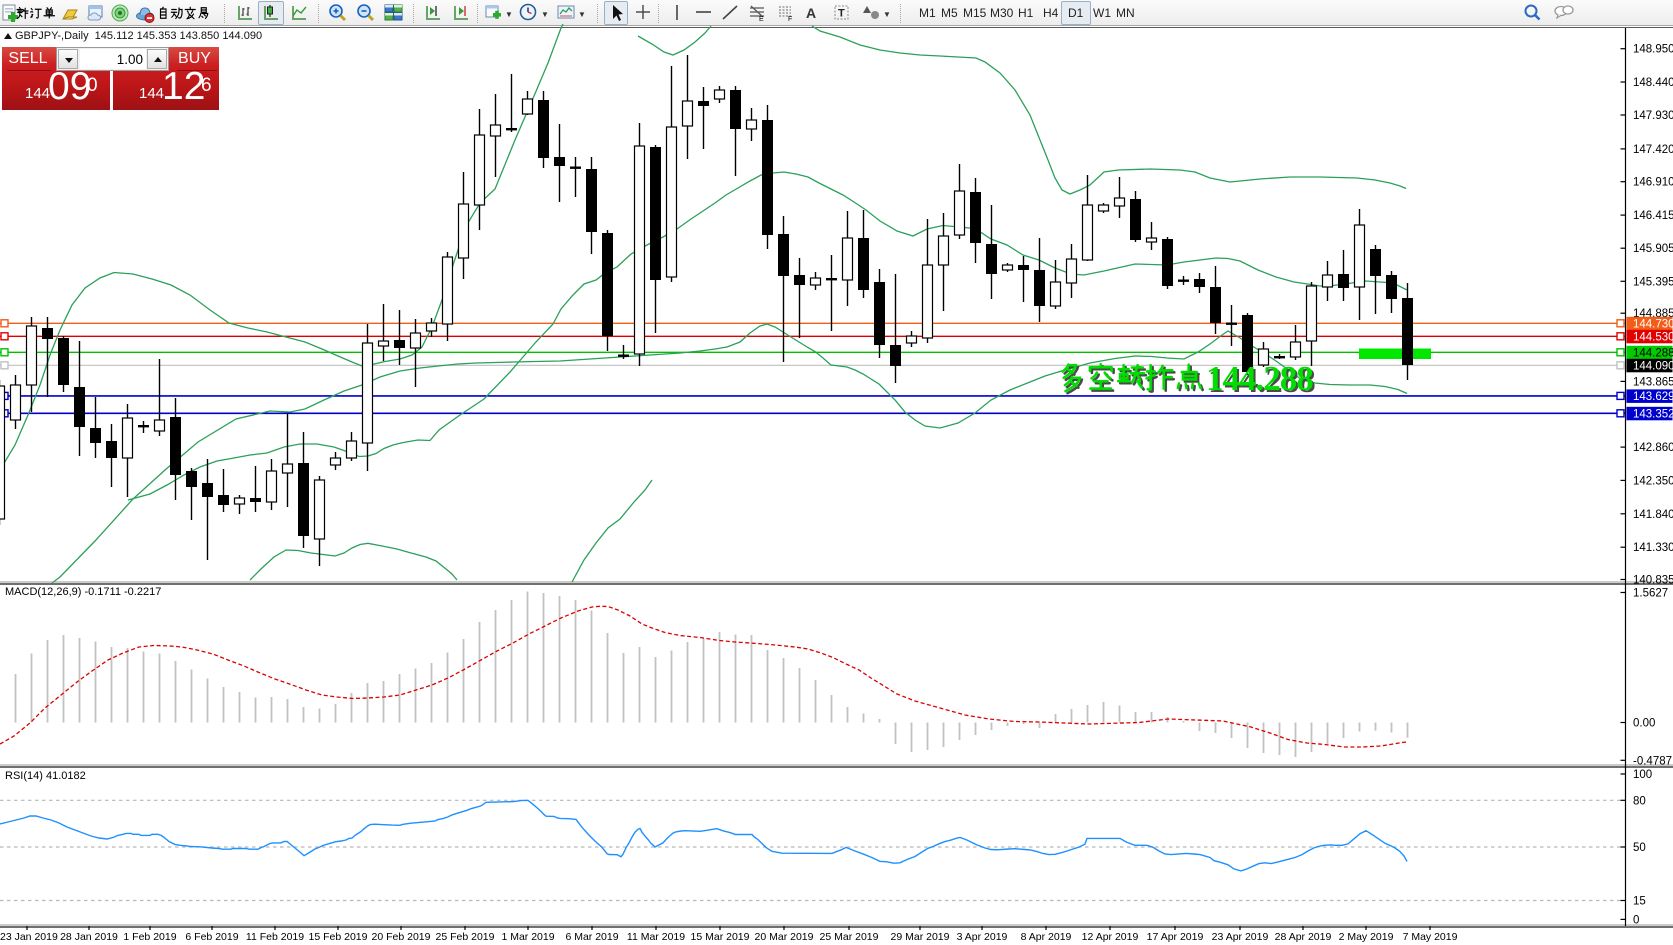 The image size is (1673, 945). Describe the element at coordinates (1639, 902) in the screenshot. I see `svg-text: 15` at that location.